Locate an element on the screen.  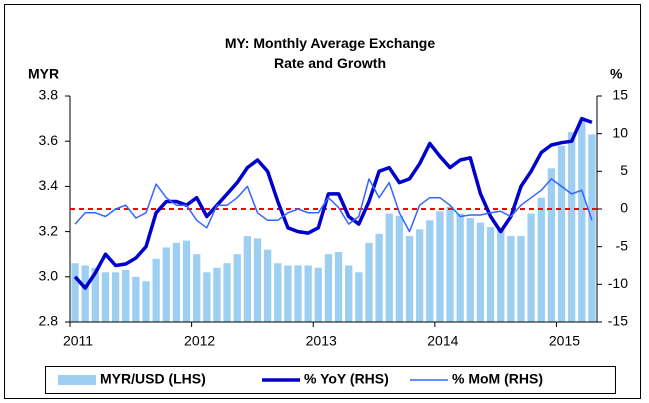
y2-tick-label: -10 is located at coordinates (618, 283).